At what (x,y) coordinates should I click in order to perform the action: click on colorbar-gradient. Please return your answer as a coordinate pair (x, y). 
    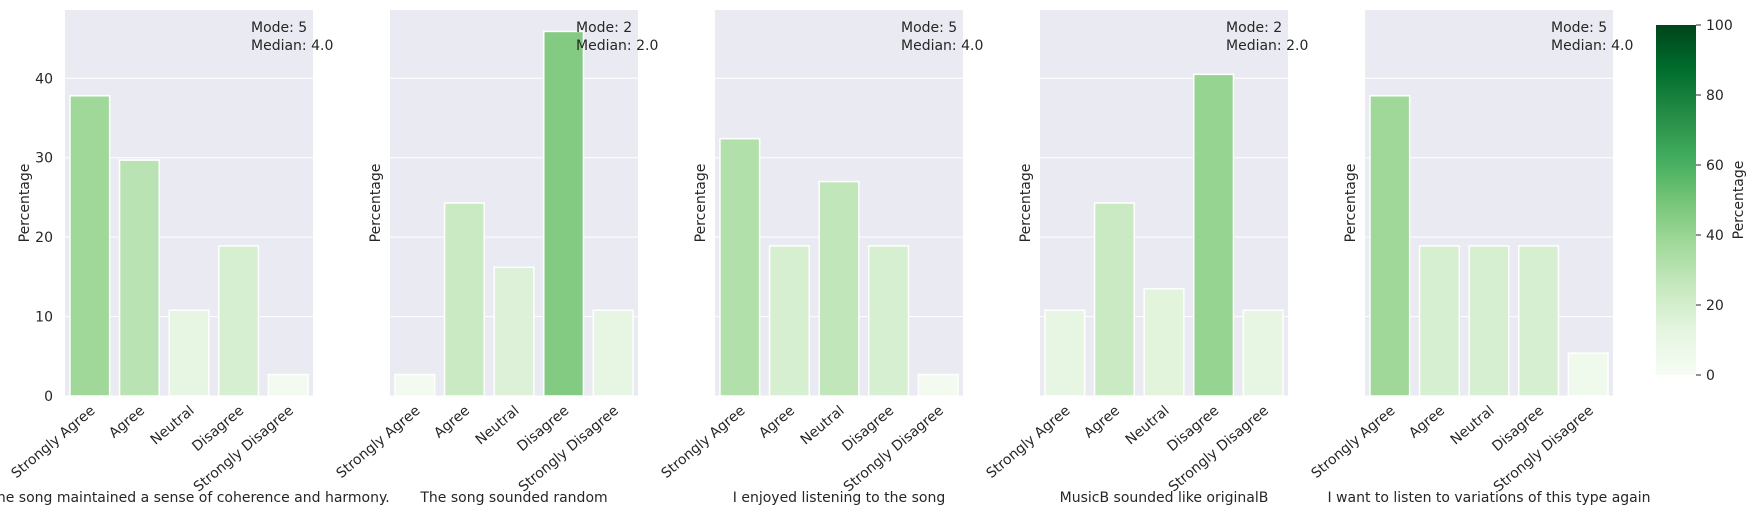
    Looking at the image, I should click on (1676, 200).